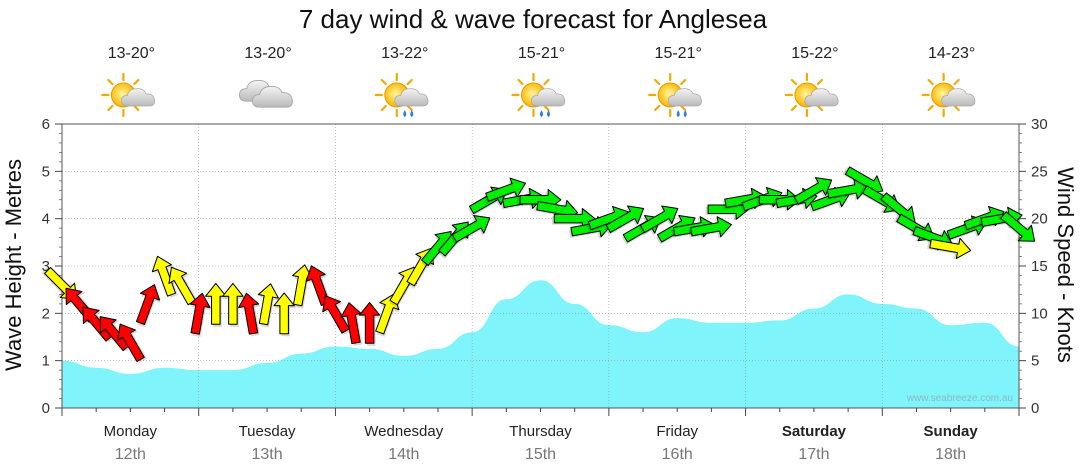 The image size is (1080, 475). Describe the element at coordinates (403, 431) in the screenshot. I see `day-label: Wednesday` at that location.